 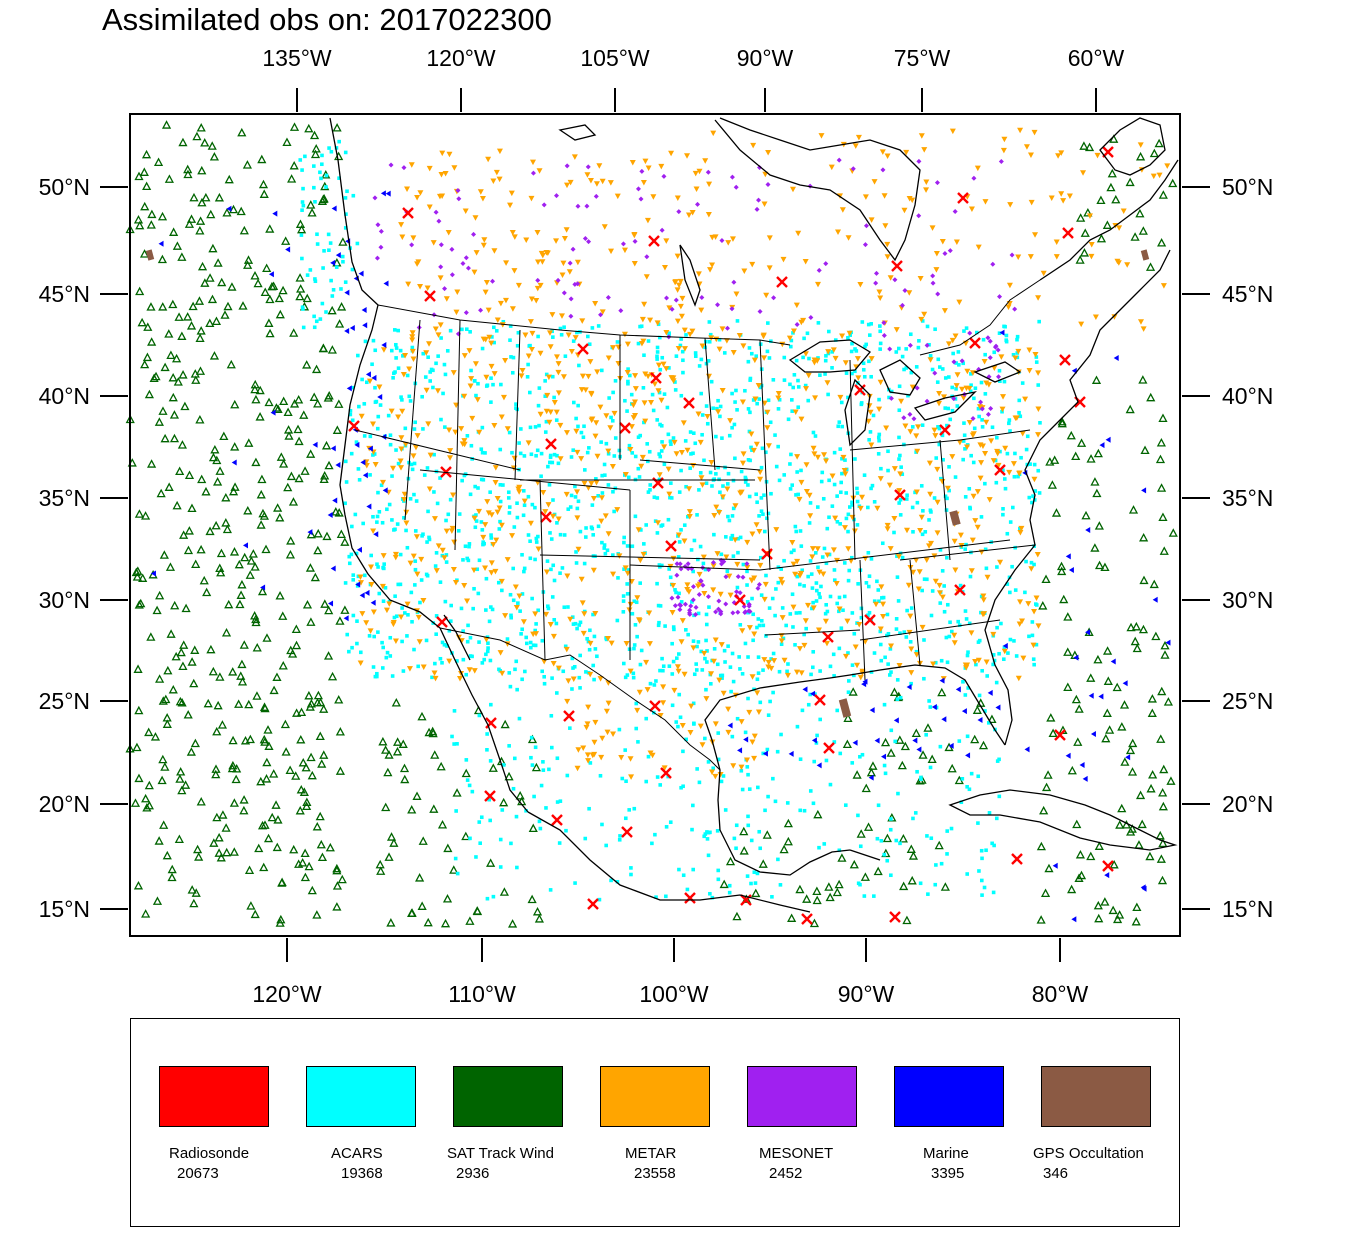 I want to click on gps-occultation-marker, so click(x=955, y=518).